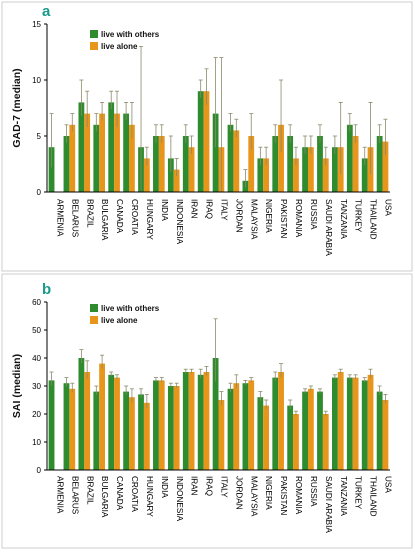  I want to click on x-tick-label: INDONESIA, so click(179, 499).